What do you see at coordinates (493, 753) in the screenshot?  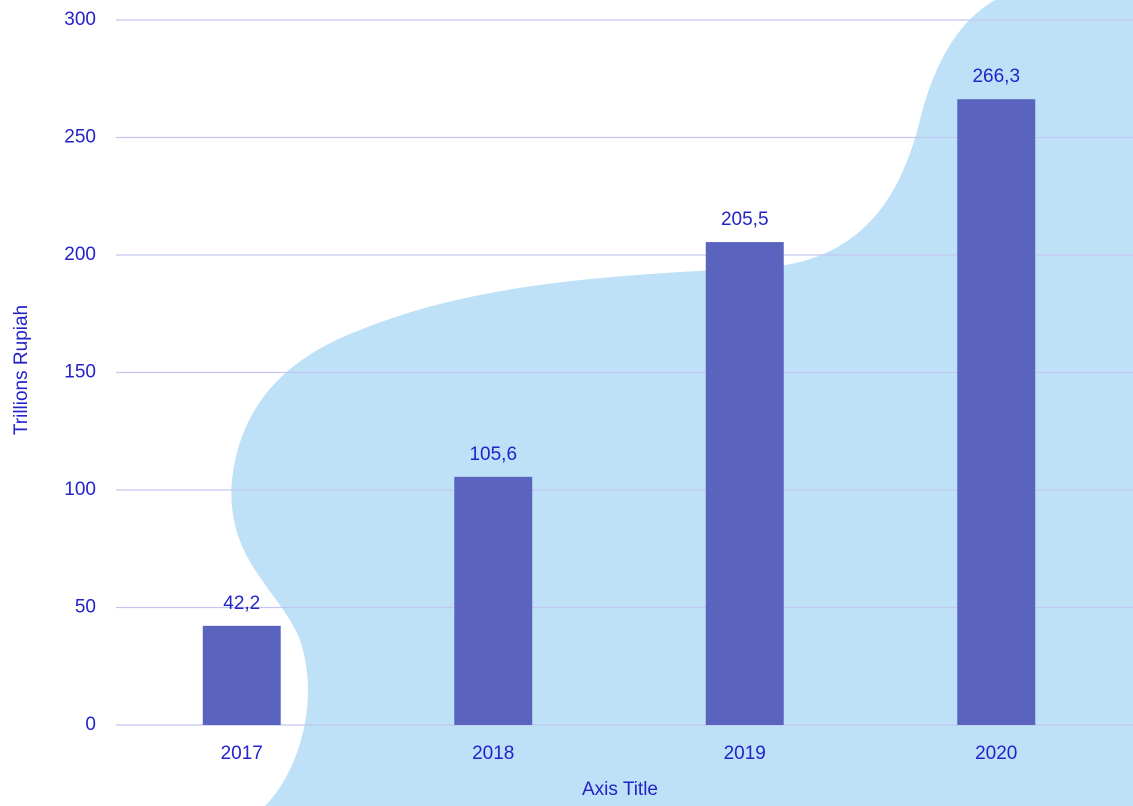 I see `x-tick-label: 2018` at bounding box center [493, 753].